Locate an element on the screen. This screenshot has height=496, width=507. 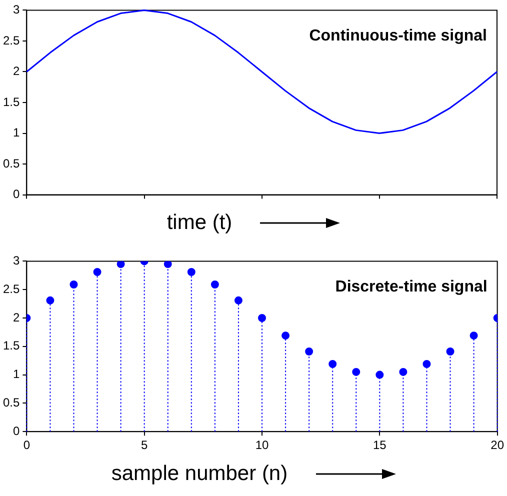
x-tick-label: 15 is located at coordinates (379, 445).